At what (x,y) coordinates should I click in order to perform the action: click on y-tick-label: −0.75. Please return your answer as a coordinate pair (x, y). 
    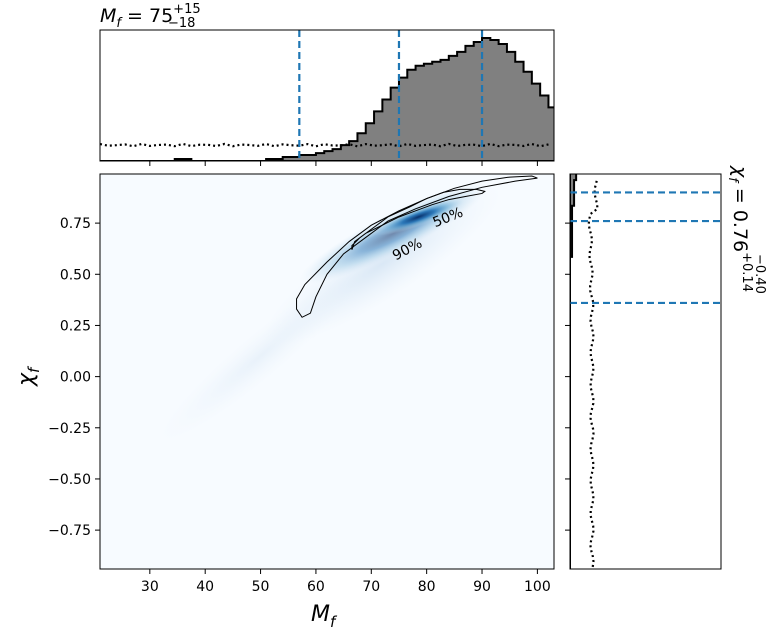
    Looking at the image, I should click on (69, 531).